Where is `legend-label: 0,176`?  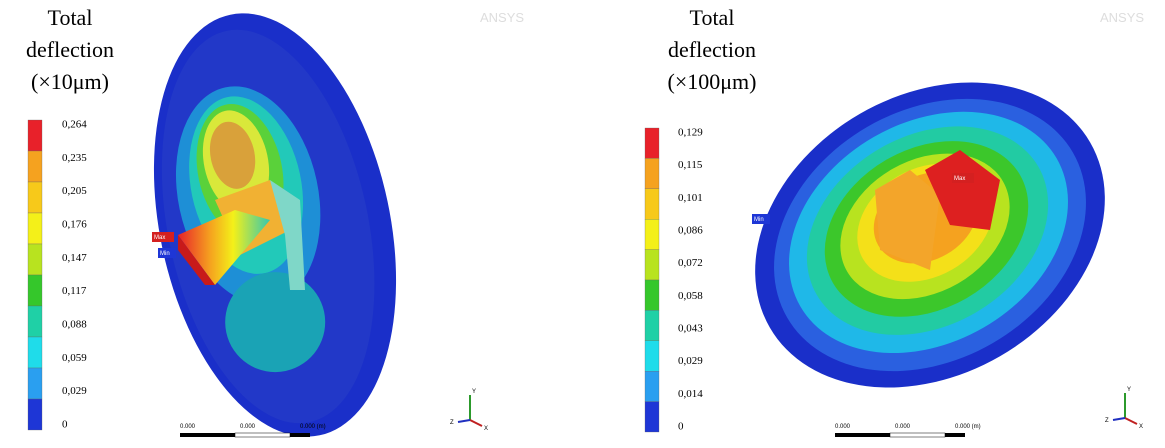
legend-label: 0,176 is located at coordinates (74, 225).